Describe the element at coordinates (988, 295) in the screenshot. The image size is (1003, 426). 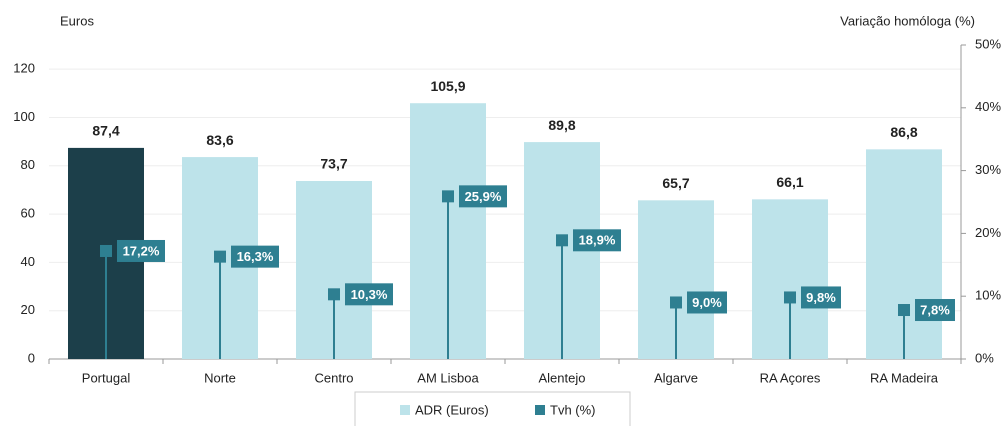
I see `y2-tick-label: 10%` at that location.